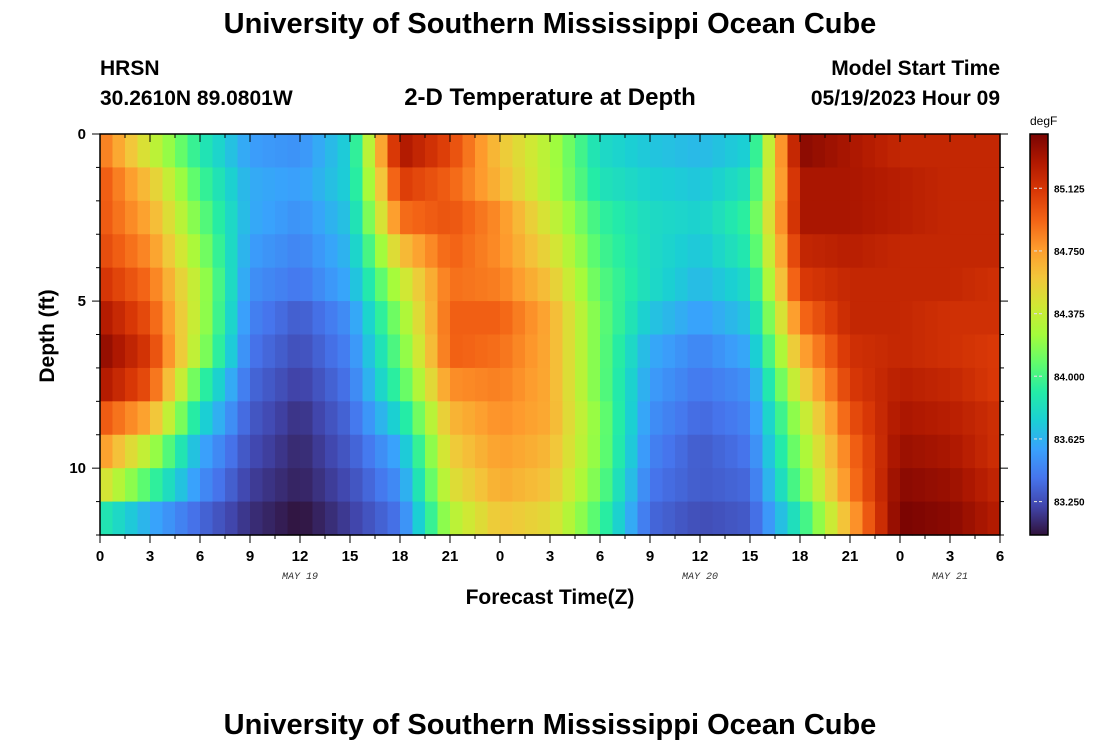 This screenshot has width=1100, height=750. What do you see at coordinates (1069, 440) in the screenshot?
I see `colorbar-tick-label: 83.625` at bounding box center [1069, 440].